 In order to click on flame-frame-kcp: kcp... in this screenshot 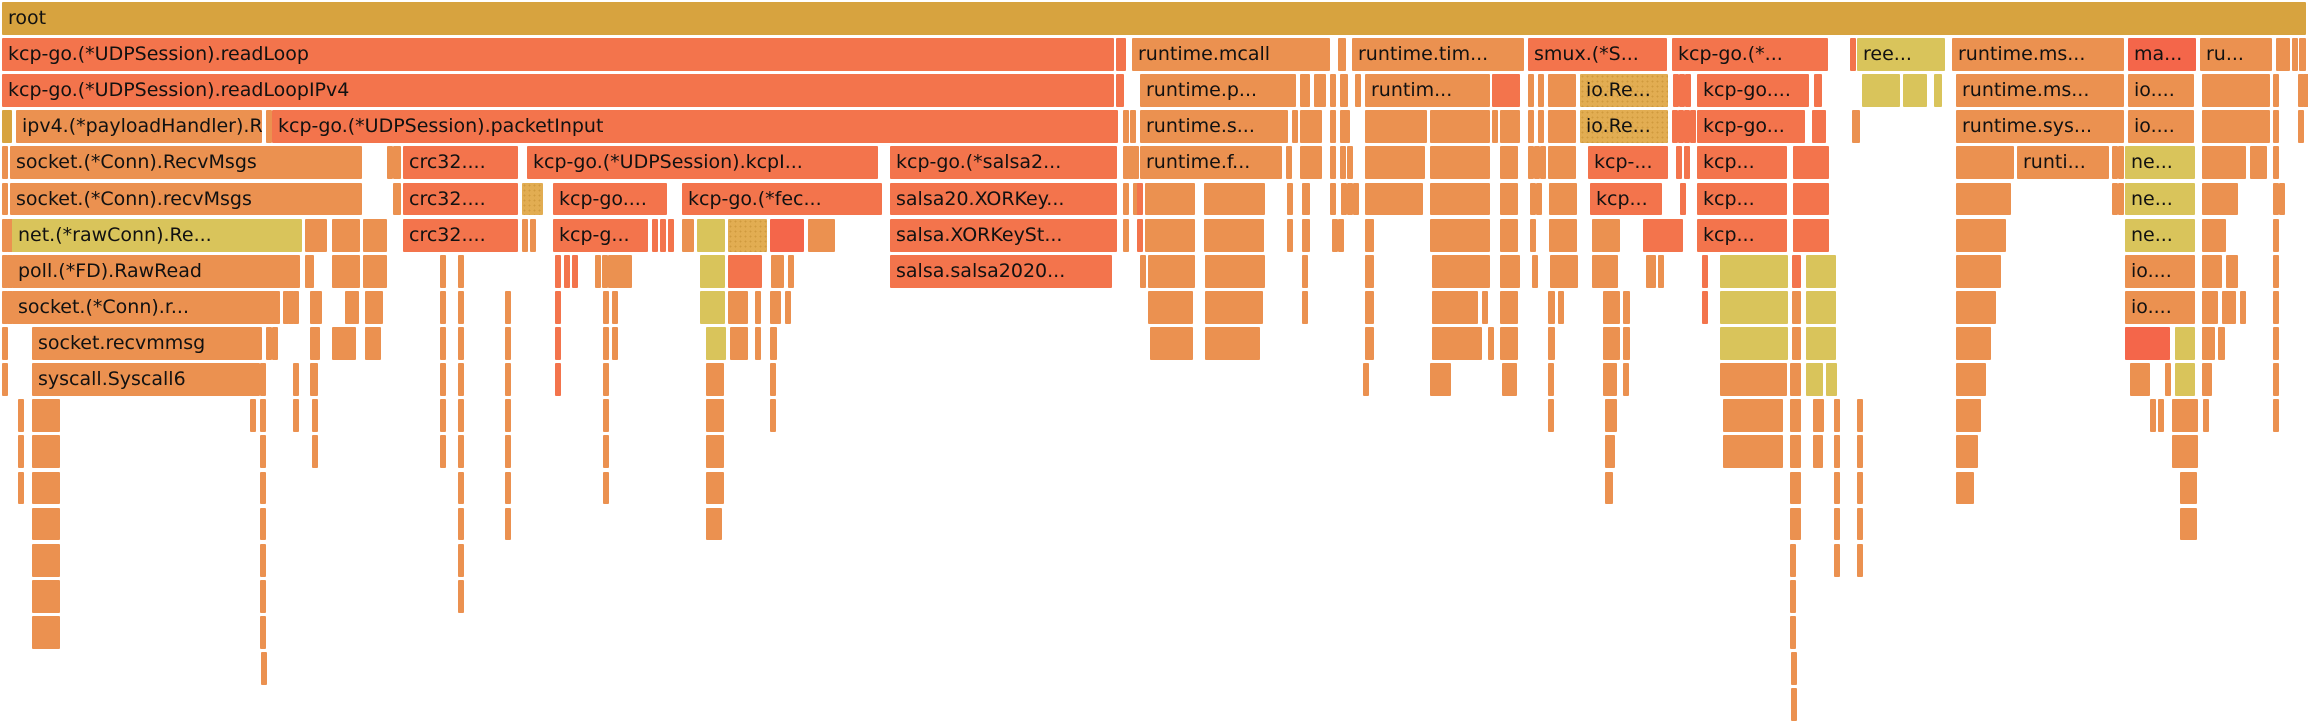, I will do `click(1742, 163)`.